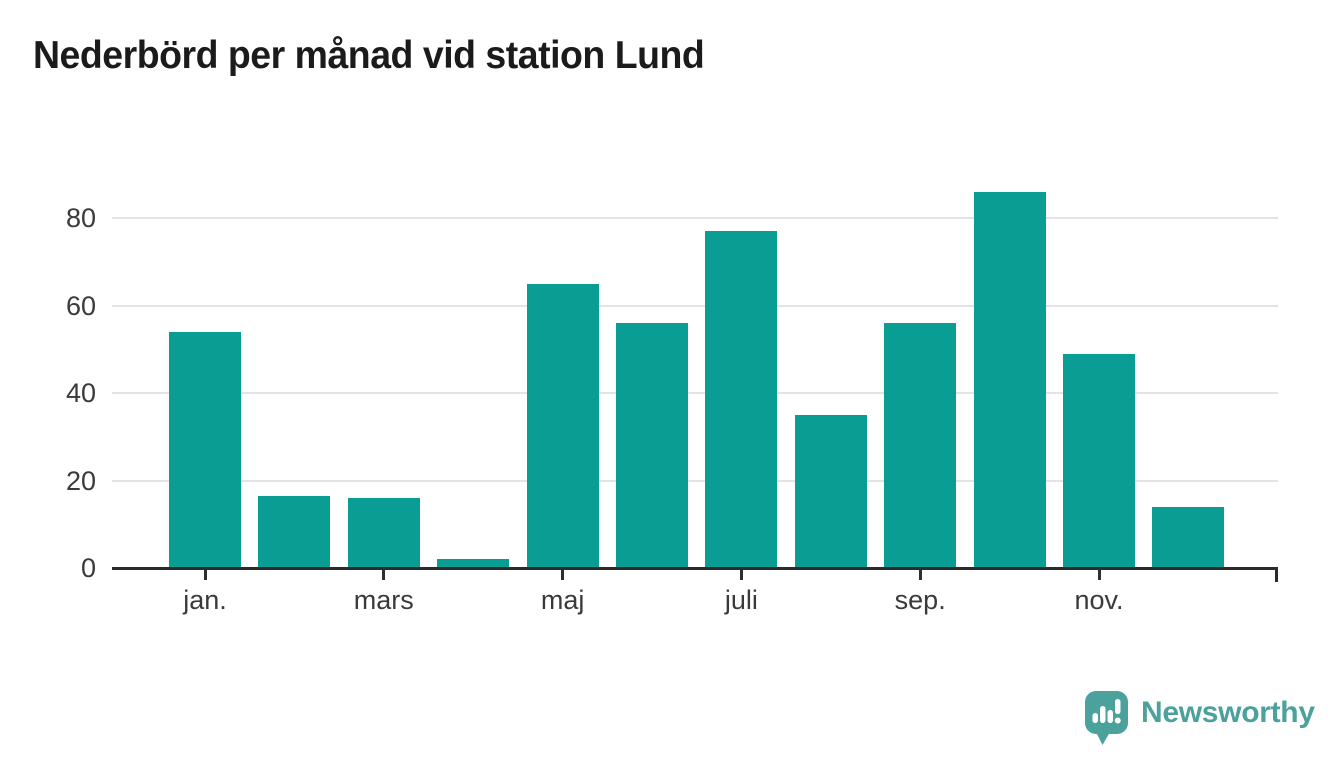 This screenshot has width=1340, height=771. What do you see at coordinates (920, 600) in the screenshot?
I see `x-axis-tick-label: sep.` at bounding box center [920, 600].